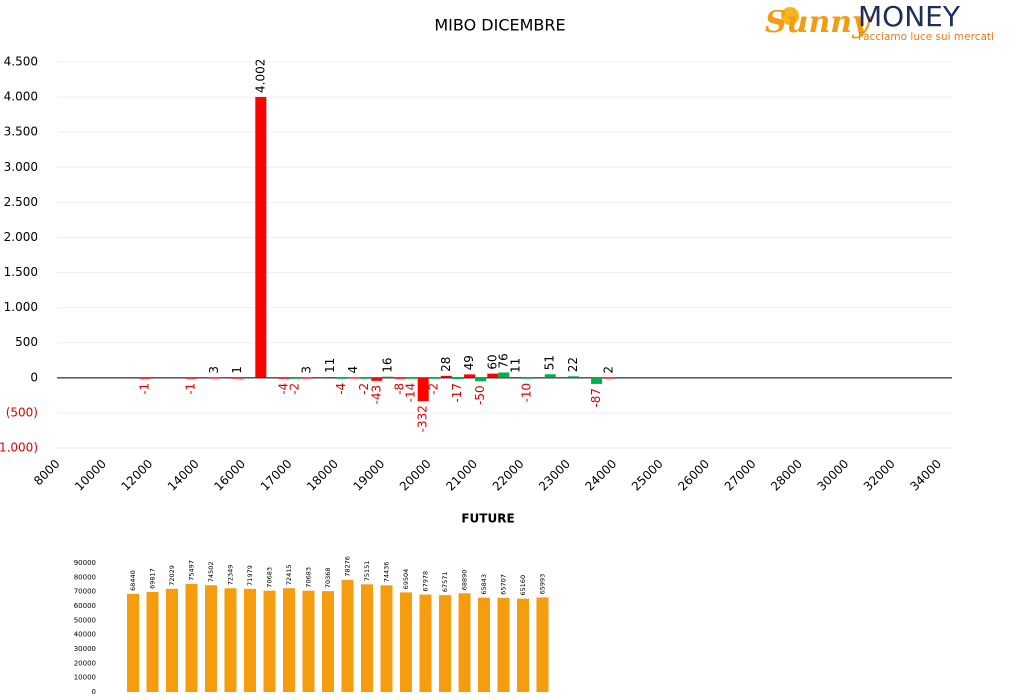 The height and width of the screenshot is (700, 1018). I want to click on data-label: 70683, so click(270, 577).